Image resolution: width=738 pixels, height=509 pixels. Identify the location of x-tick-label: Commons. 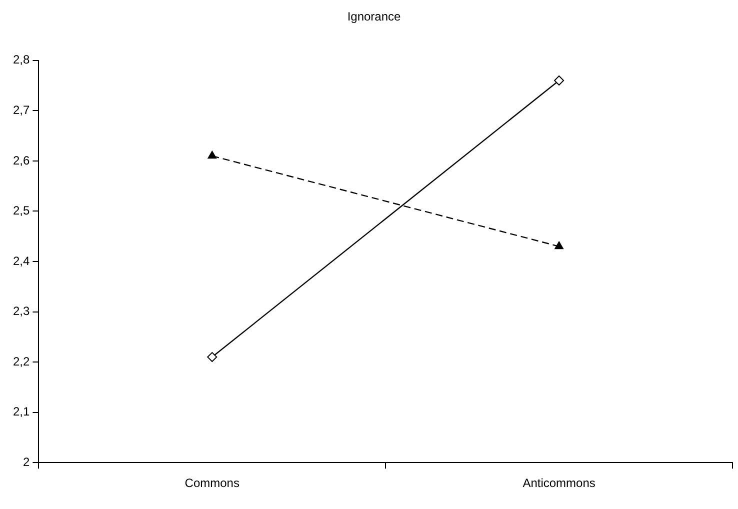
(212, 483).